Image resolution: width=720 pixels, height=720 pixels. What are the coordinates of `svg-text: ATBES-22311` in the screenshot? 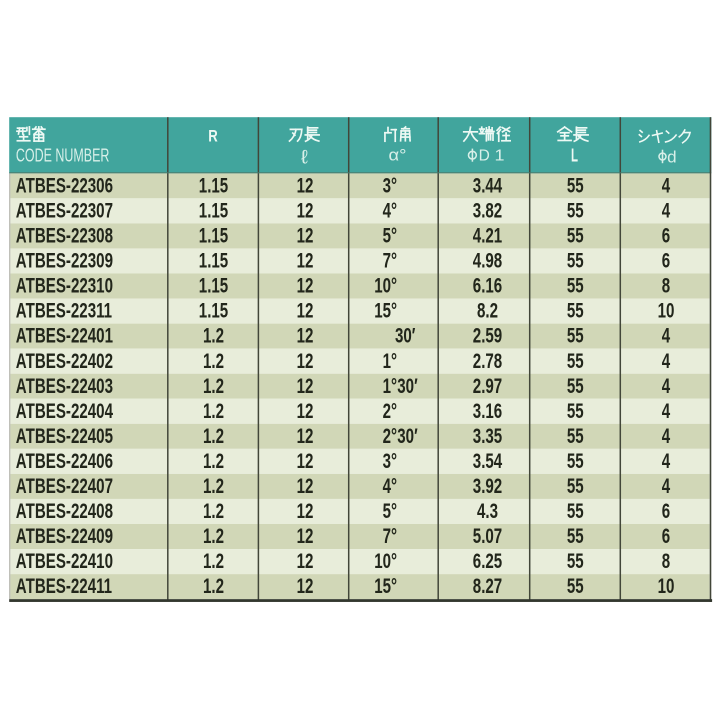 It's located at (64, 311).